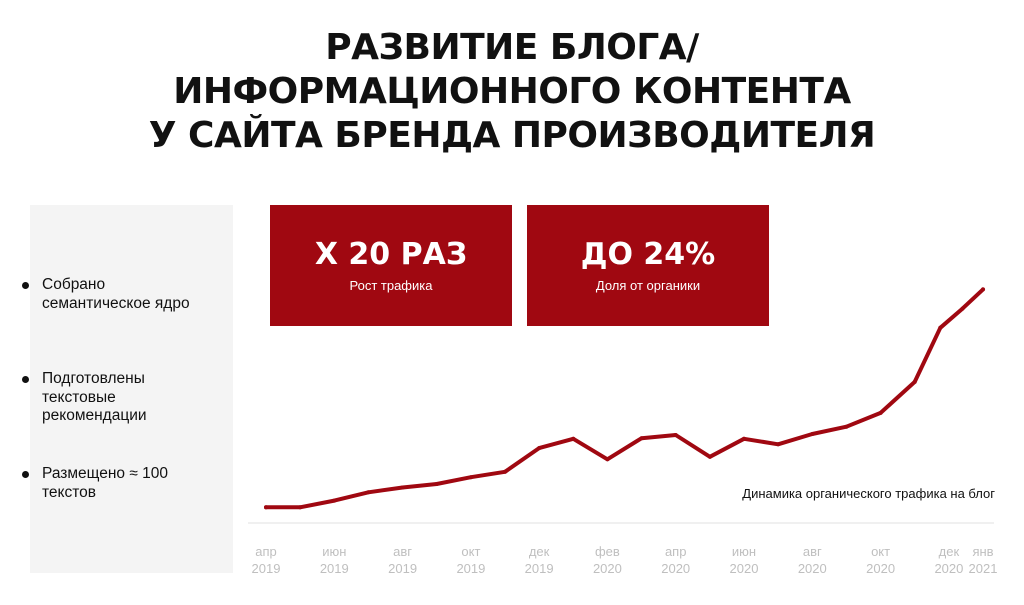 Image resolution: width=1024 pixels, height=605 pixels. I want to click on bullet-item: Подготовлены текстовые рекомендации, so click(107, 398).